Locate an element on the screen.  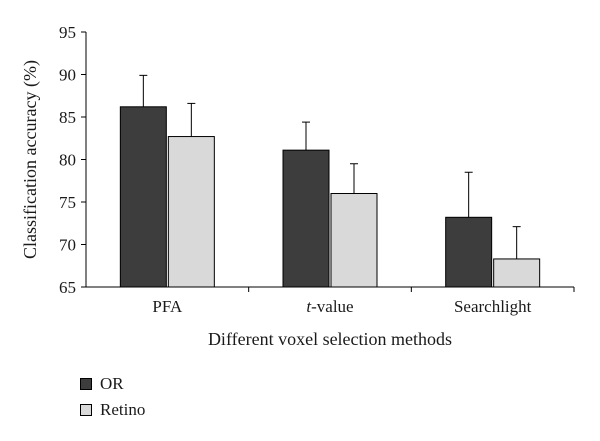
x-tick-label: PFA is located at coordinates (167, 306).